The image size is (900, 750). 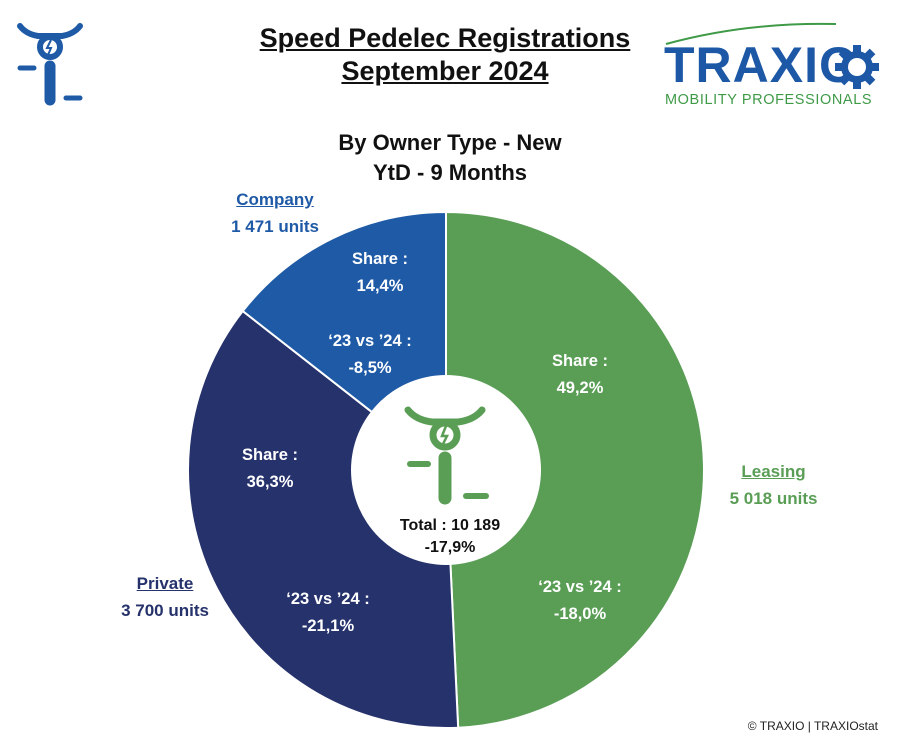 What do you see at coordinates (580, 601) in the screenshot?
I see `leasing-change: ‘23 vs ’24 : -18,0%` at bounding box center [580, 601].